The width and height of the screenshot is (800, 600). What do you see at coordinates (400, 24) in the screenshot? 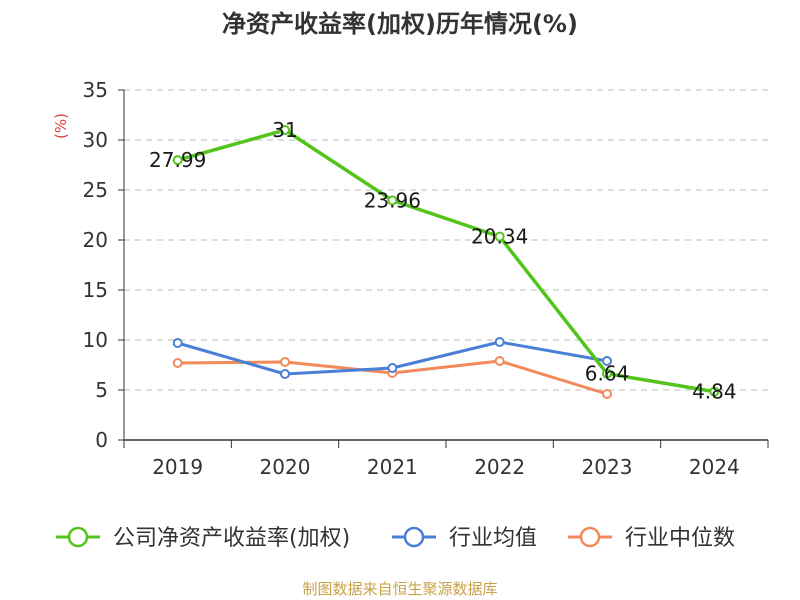
I see `chart-title: 净资产收益率(加权)历年情况(%)` at bounding box center [400, 24].